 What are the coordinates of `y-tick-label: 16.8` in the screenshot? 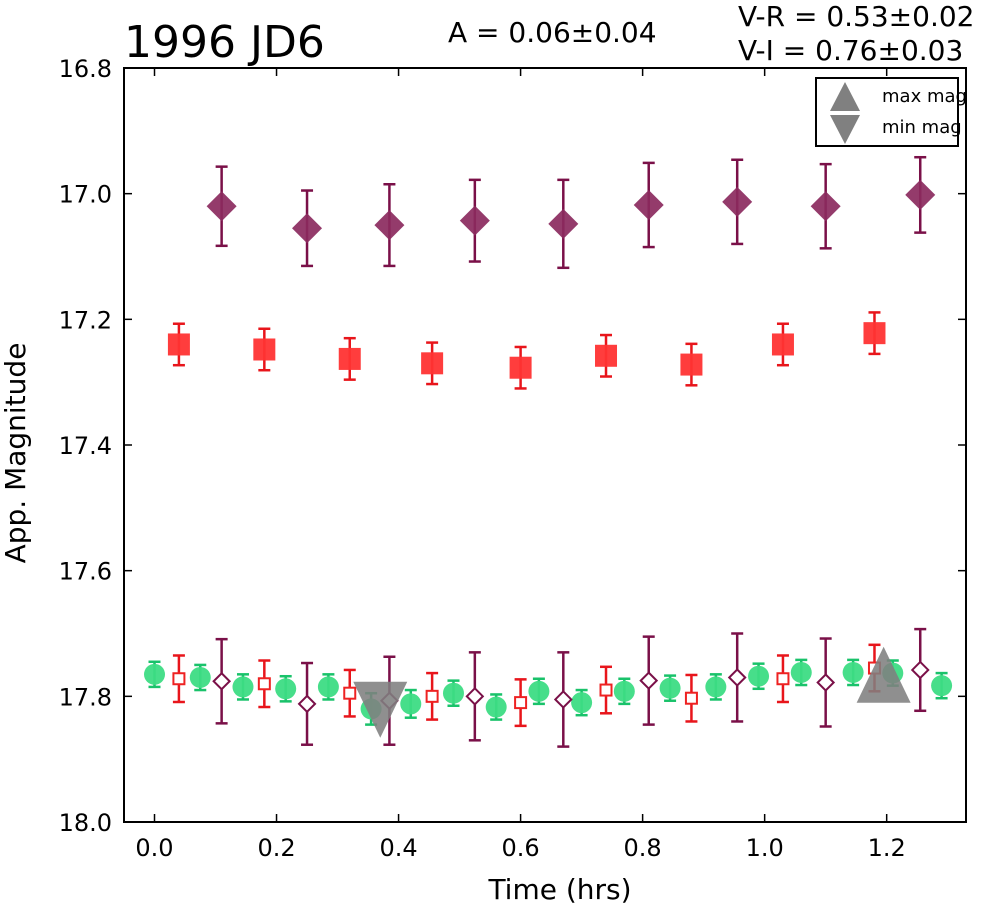 It's located at (85, 69).